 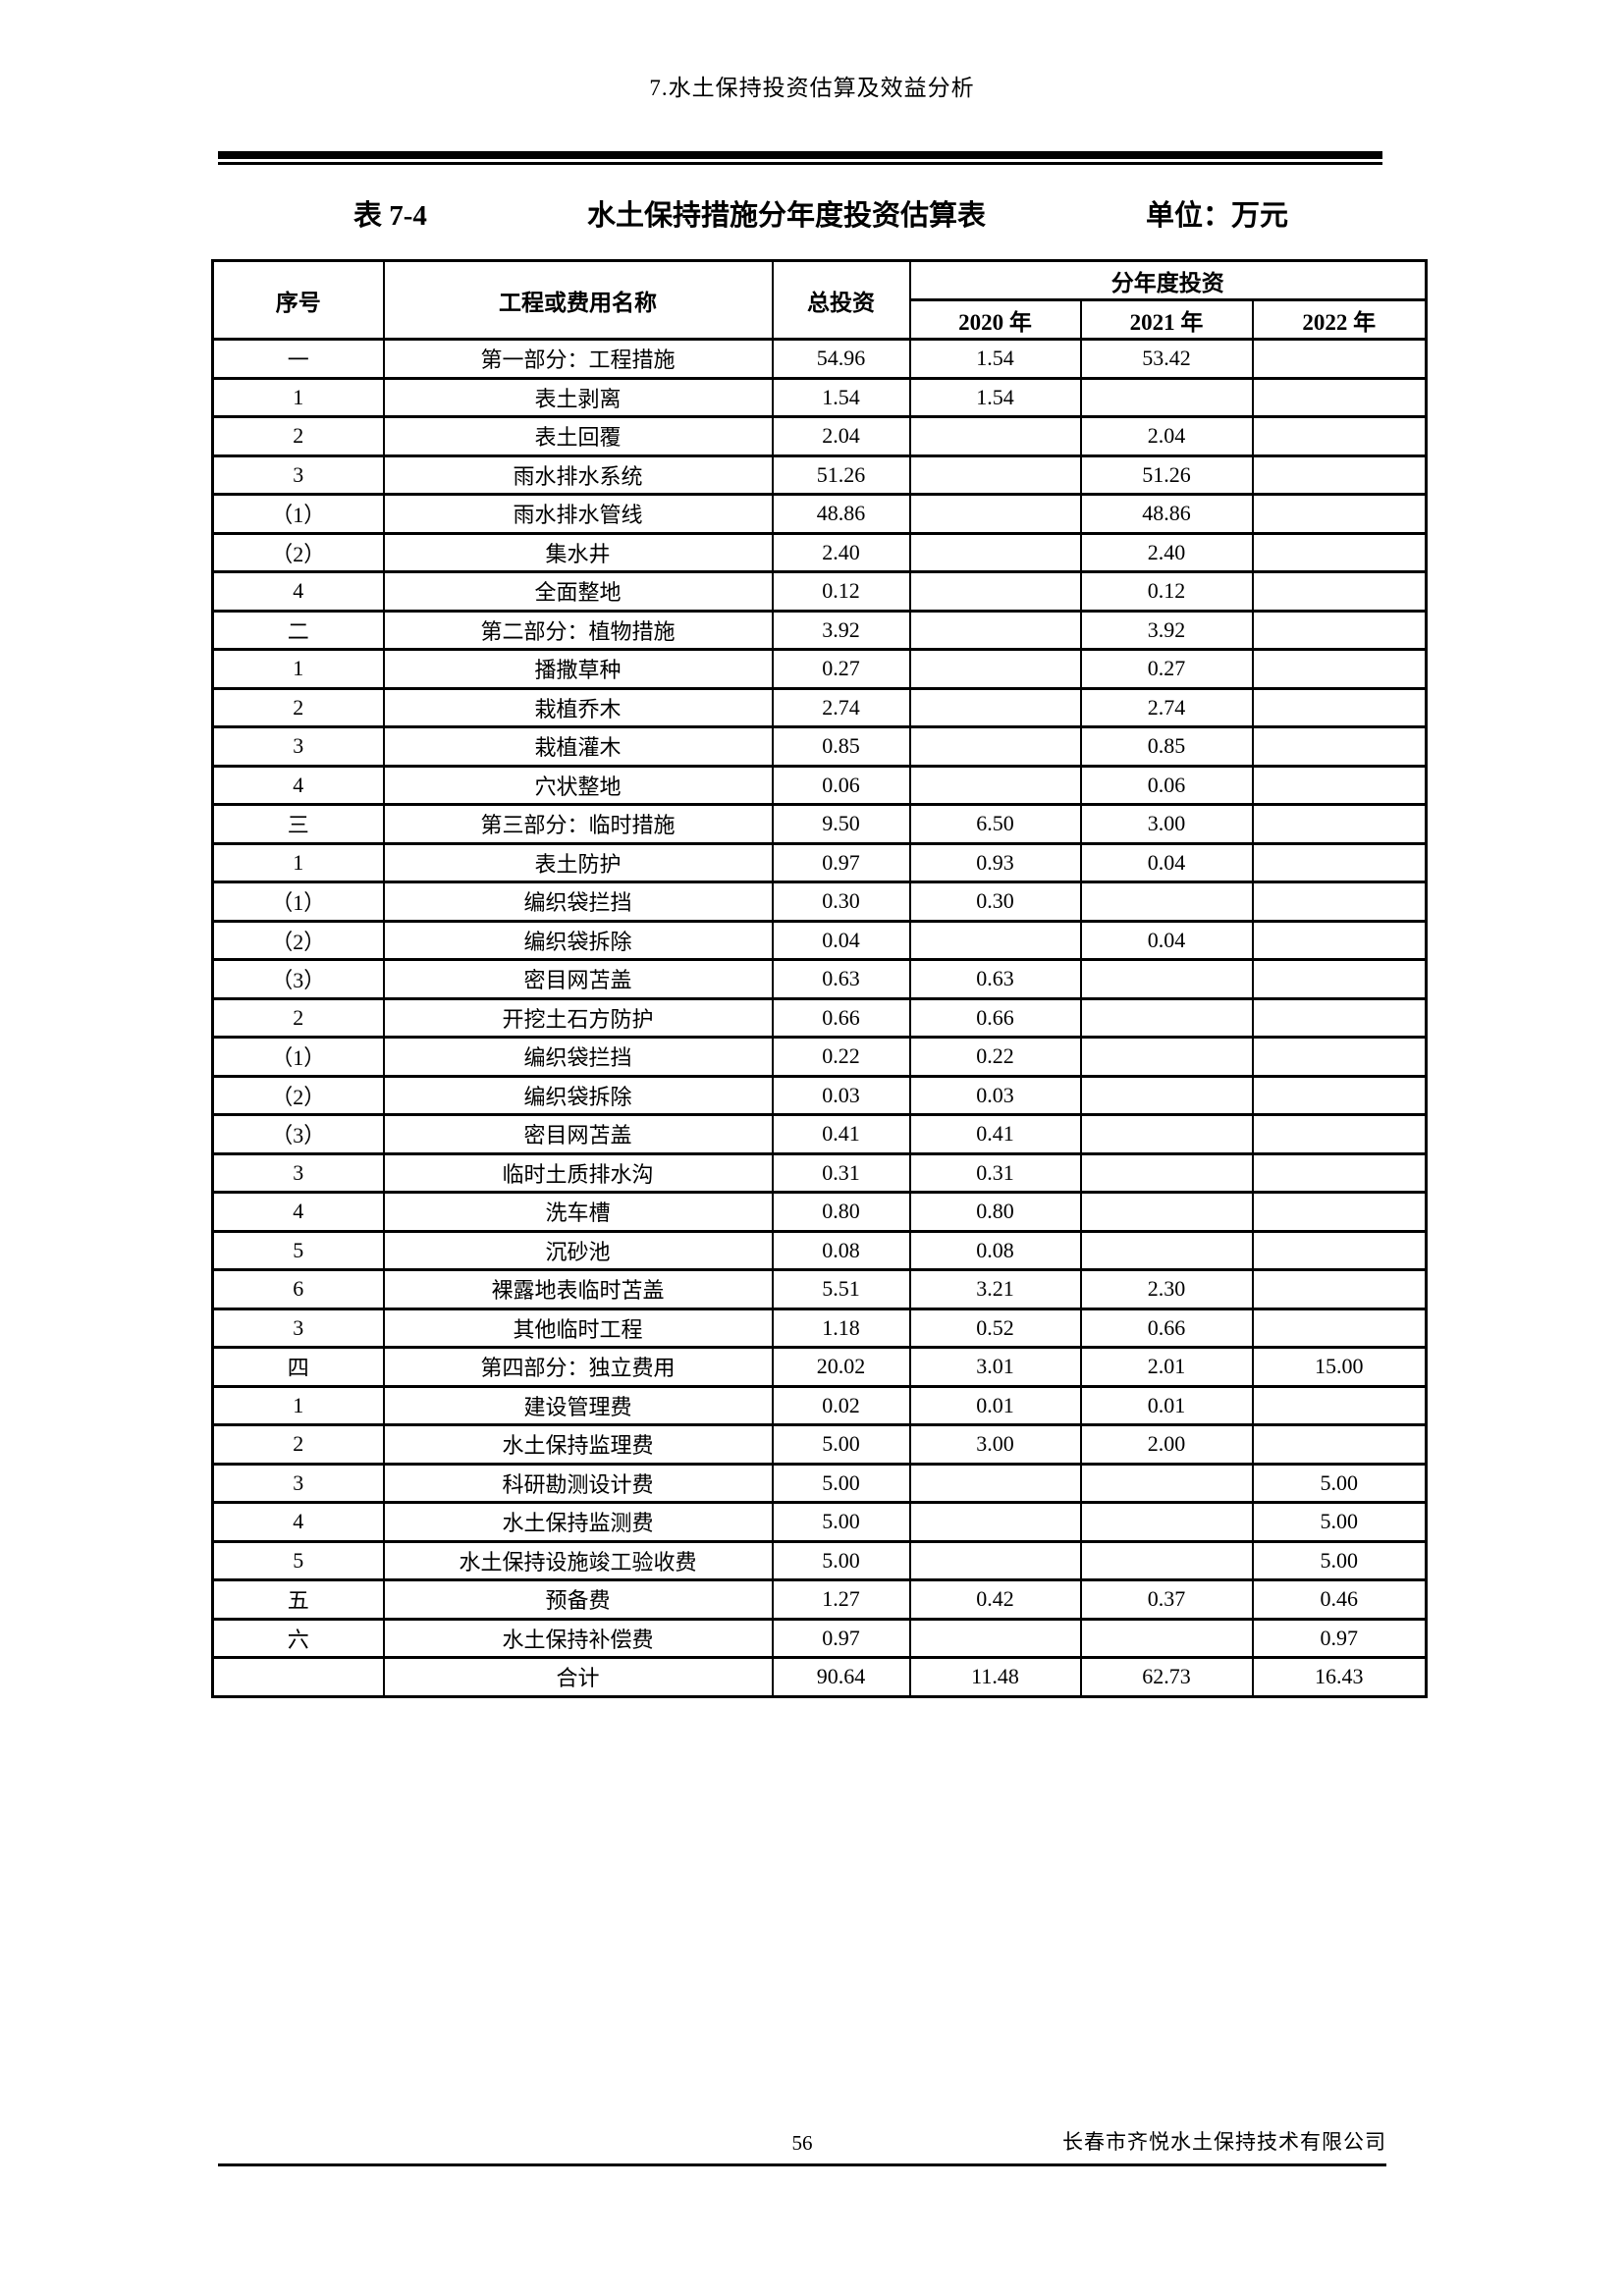 I want to click on cell-name: 编织袋拆除, so click(x=578, y=1095).